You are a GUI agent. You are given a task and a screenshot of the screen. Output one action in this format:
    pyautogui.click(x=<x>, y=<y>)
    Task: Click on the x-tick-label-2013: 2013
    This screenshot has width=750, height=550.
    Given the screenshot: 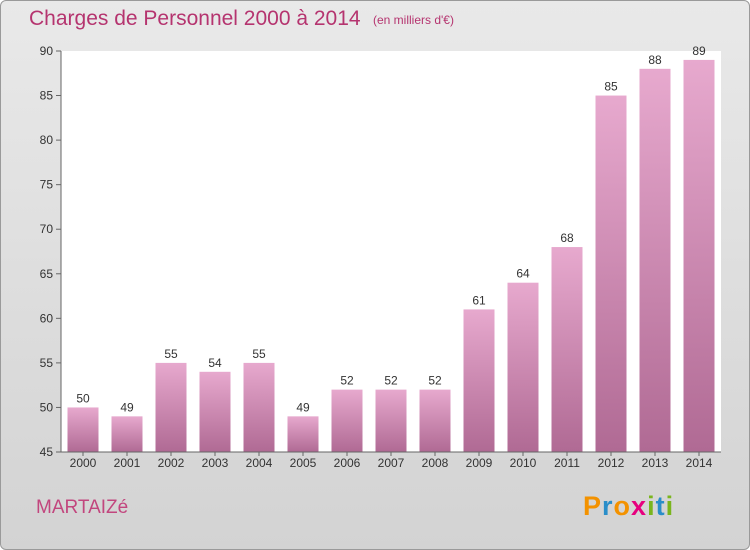 What is the action you would take?
    pyautogui.click(x=655, y=463)
    